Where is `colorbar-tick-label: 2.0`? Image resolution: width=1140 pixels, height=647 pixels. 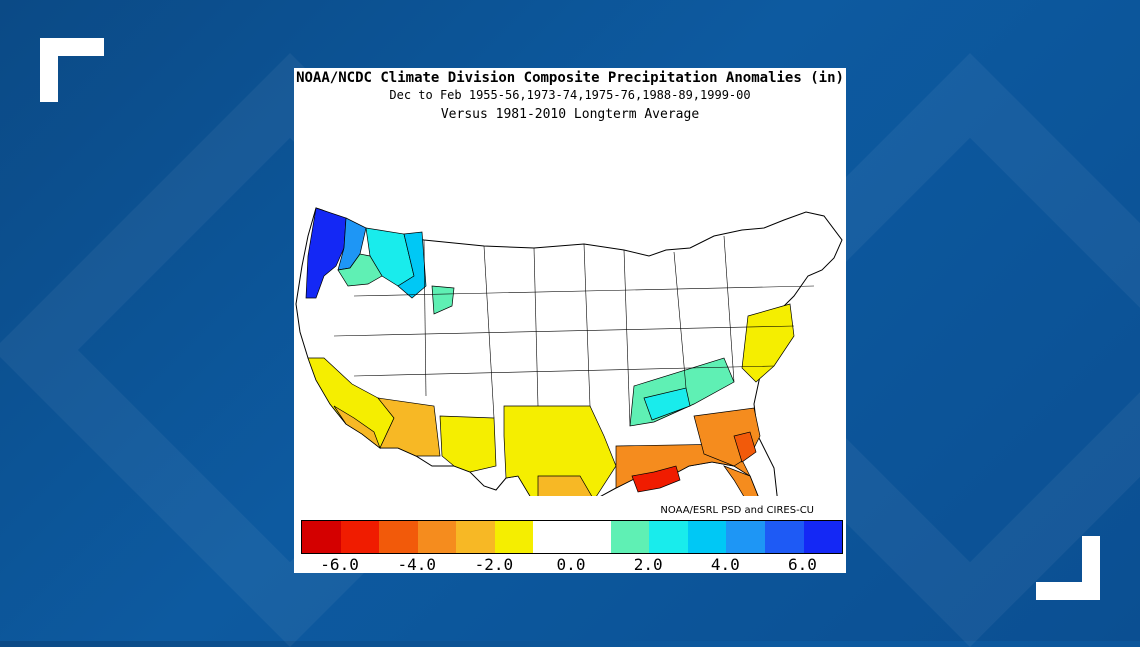
colorbar-tick-label: 2.0 is located at coordinates (648, 564).